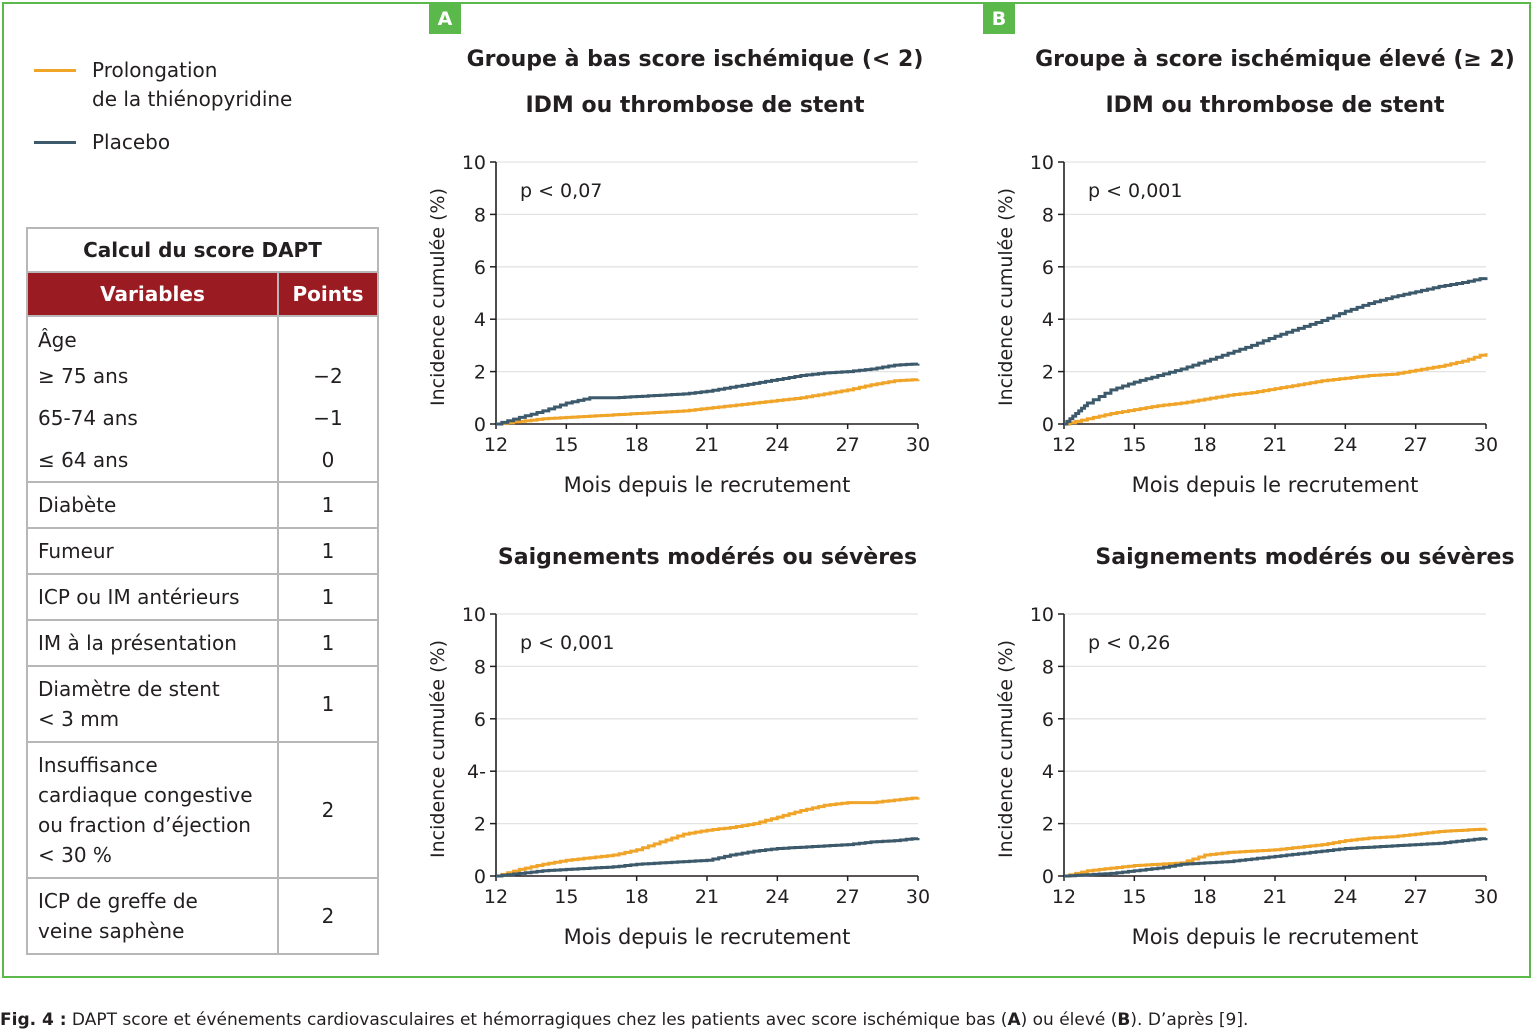 This screenshot has height=1031, width=1536. I want to click on table-cell-variable: Fumeur, so click(152, 551).